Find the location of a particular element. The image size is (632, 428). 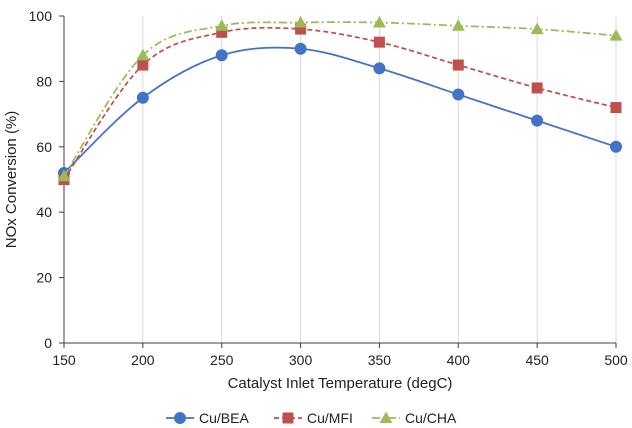

y-tick-label-80: 80 is located at coordinates (44, 81).